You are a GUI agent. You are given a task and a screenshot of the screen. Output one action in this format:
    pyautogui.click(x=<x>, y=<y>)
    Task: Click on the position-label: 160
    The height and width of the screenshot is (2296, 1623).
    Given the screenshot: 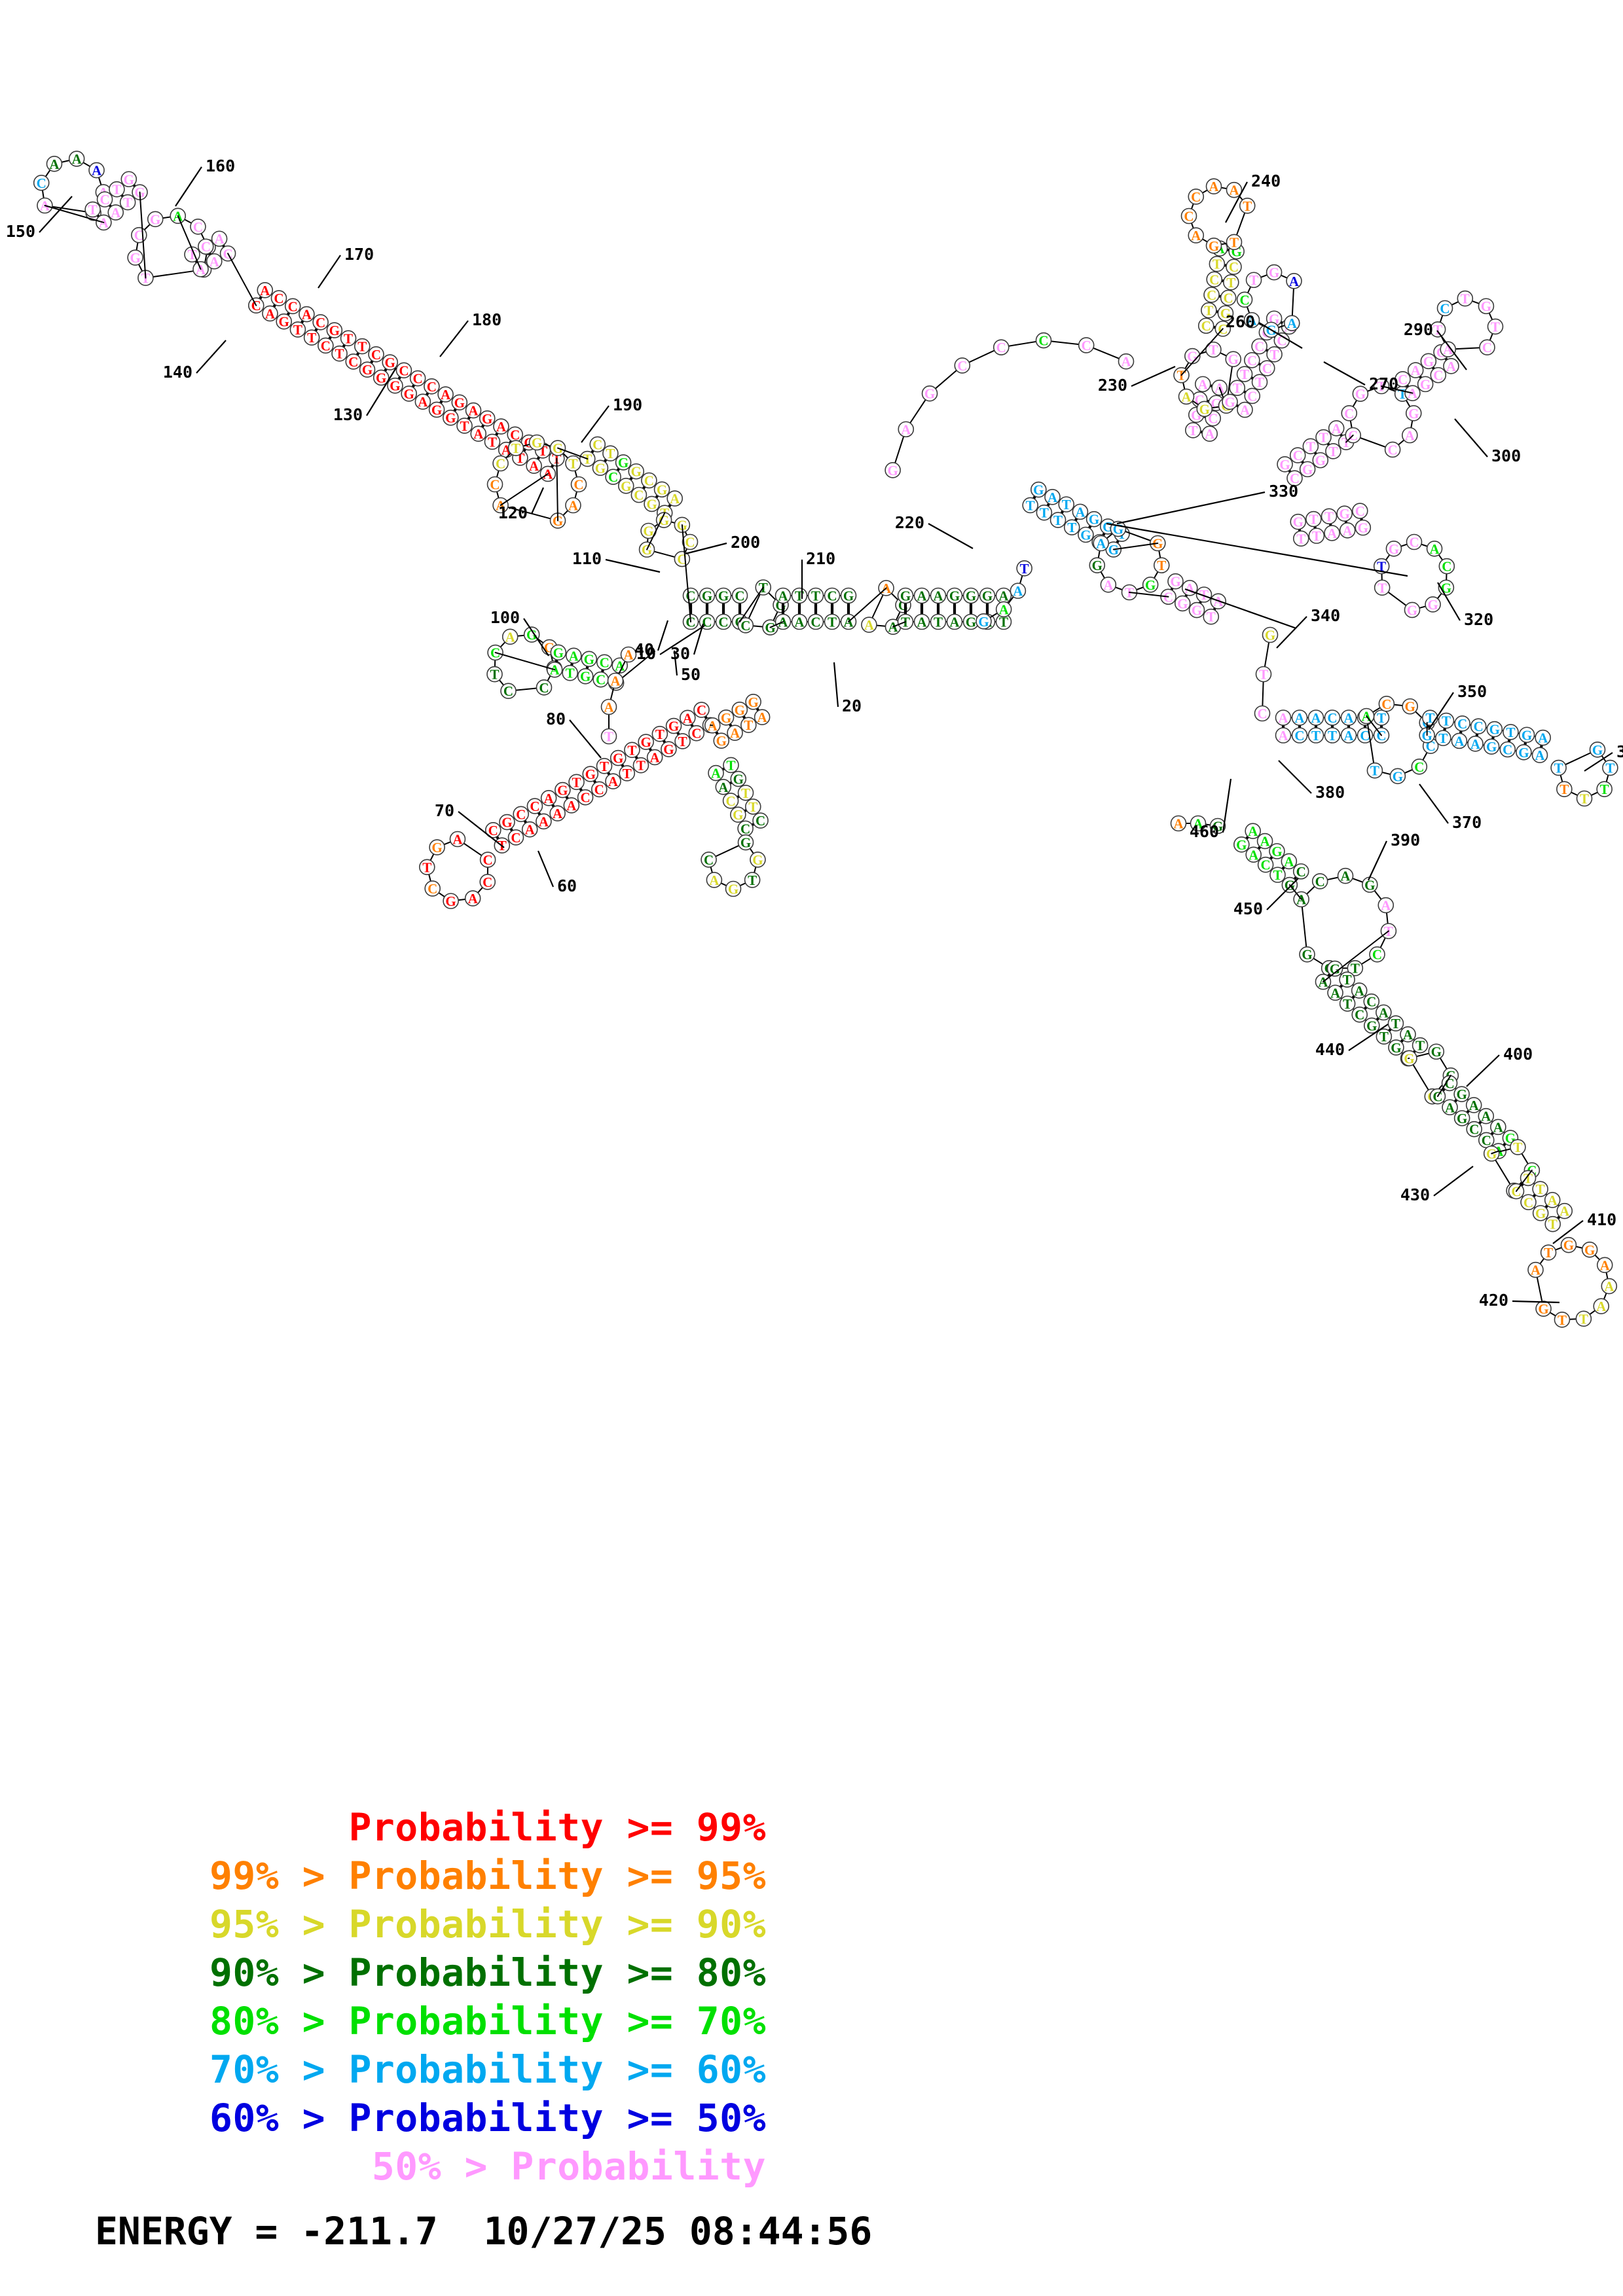 What is the action you would take?
    pyautogui.click(x=220, y=165)
    